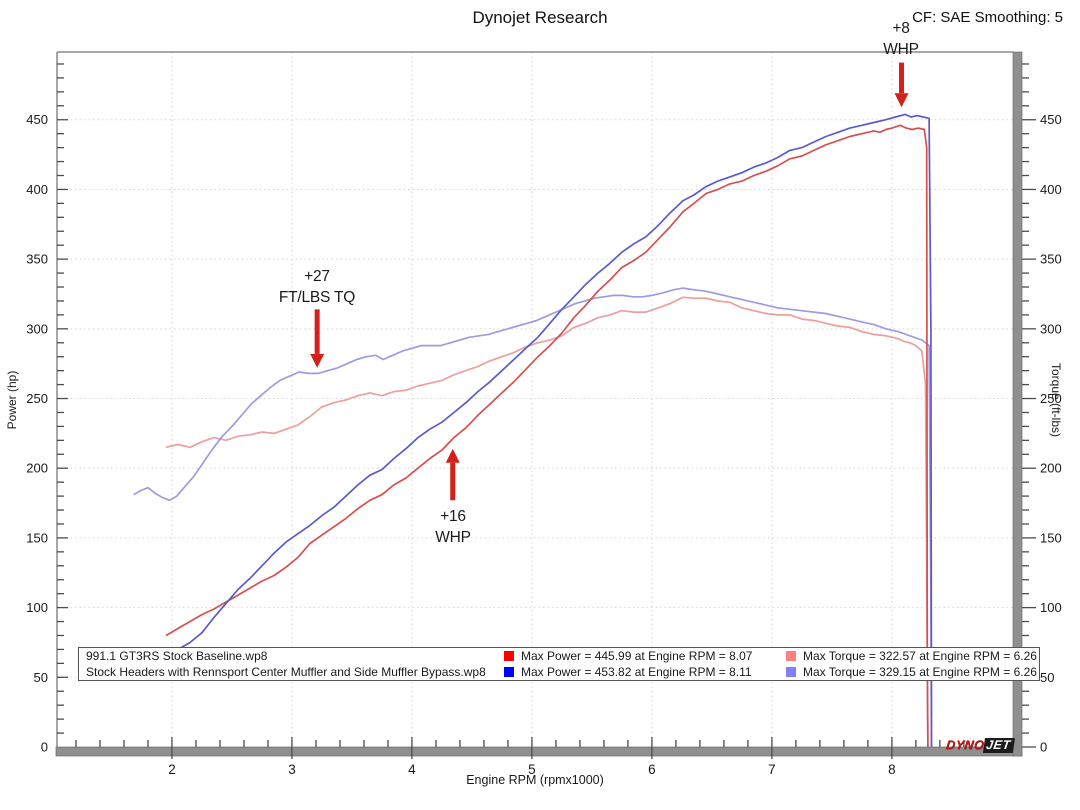  What do you see at coordinates (317, 276) in the screenshot?
I see `annotation-line: +27` at bounding box center [317, 276].